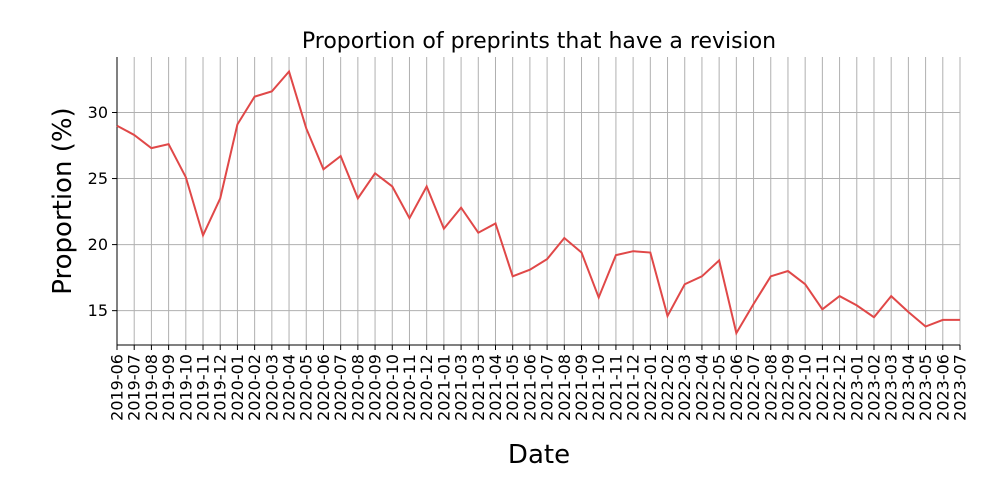 This screenshot has width=1000, height=500. What do you see at coordinates (701, 387) in the screenshot?
I see `x-tick-label: 2022-04` at bounding box center [701, 387].